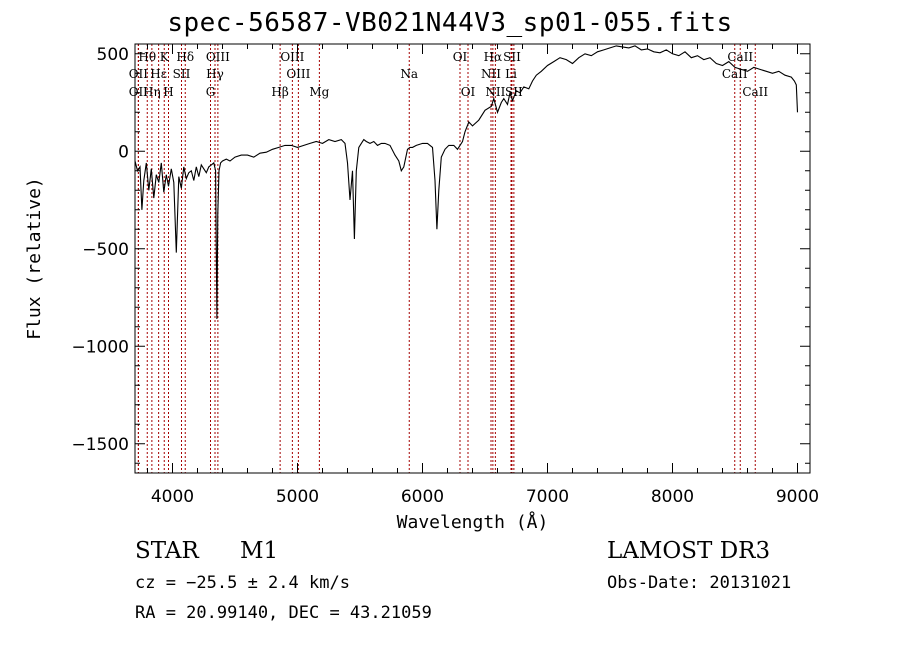 Image resolution: width=900 pixels, height=649 pixels. Describe the element at coordinates (699, 583) in the screenshot. I see `observation-date: Obs-Date: 20131021` at that location.